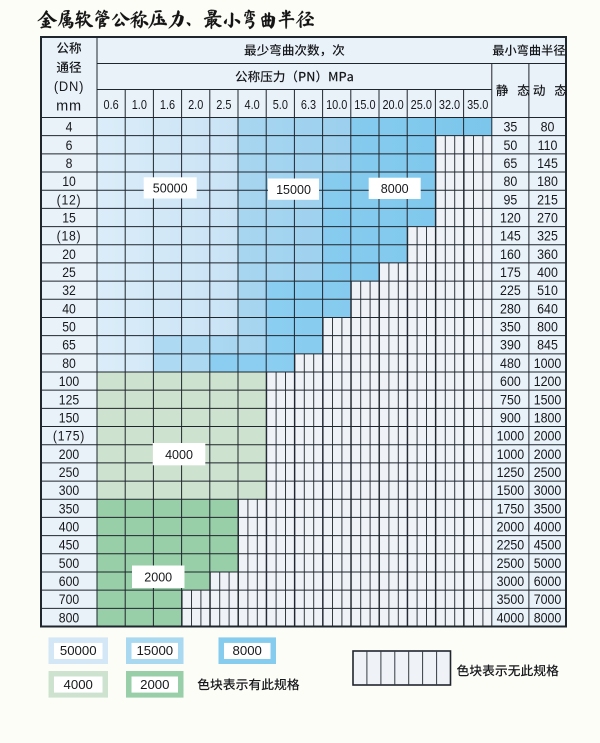 The image size is (600, 743). I want to click on svg-text: 510, so click(547, 291).